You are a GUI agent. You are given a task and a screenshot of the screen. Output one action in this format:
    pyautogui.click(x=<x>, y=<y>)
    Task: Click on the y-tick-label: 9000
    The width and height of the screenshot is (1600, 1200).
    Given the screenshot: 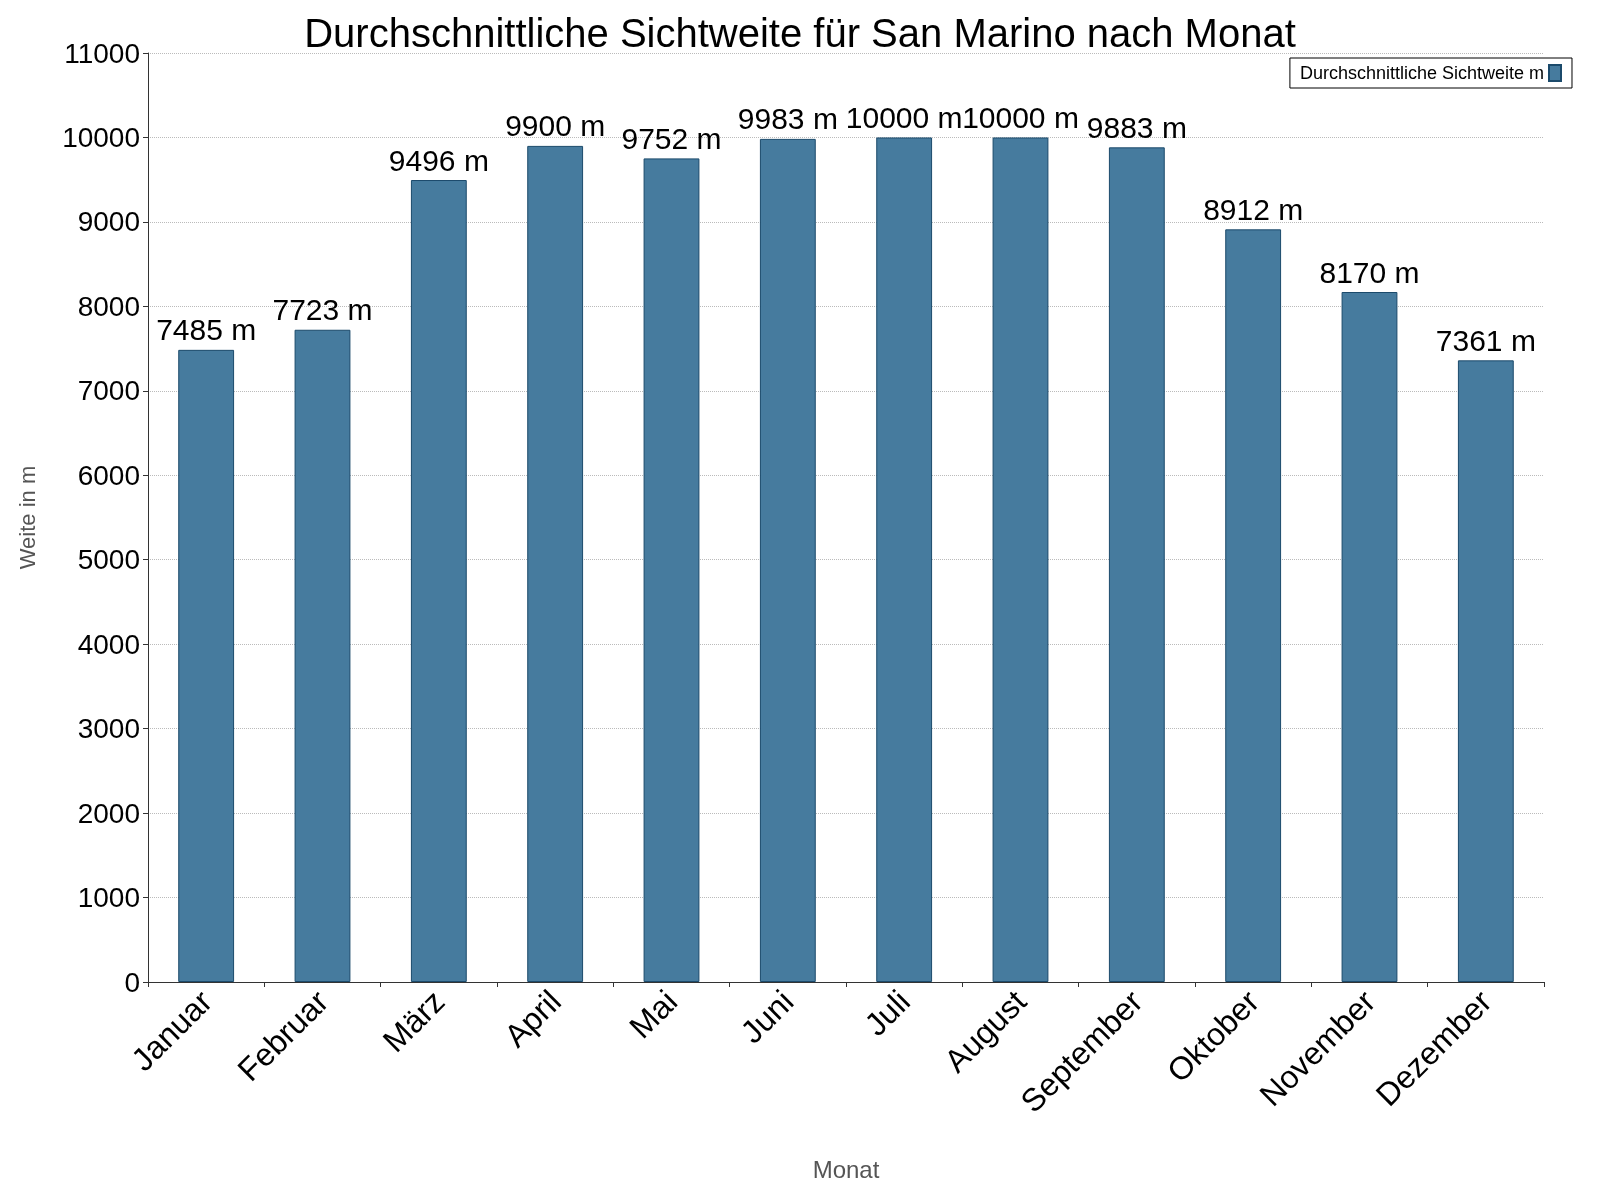 What is the action you would take?
    pyautogui.click(x=108, y=222)
    